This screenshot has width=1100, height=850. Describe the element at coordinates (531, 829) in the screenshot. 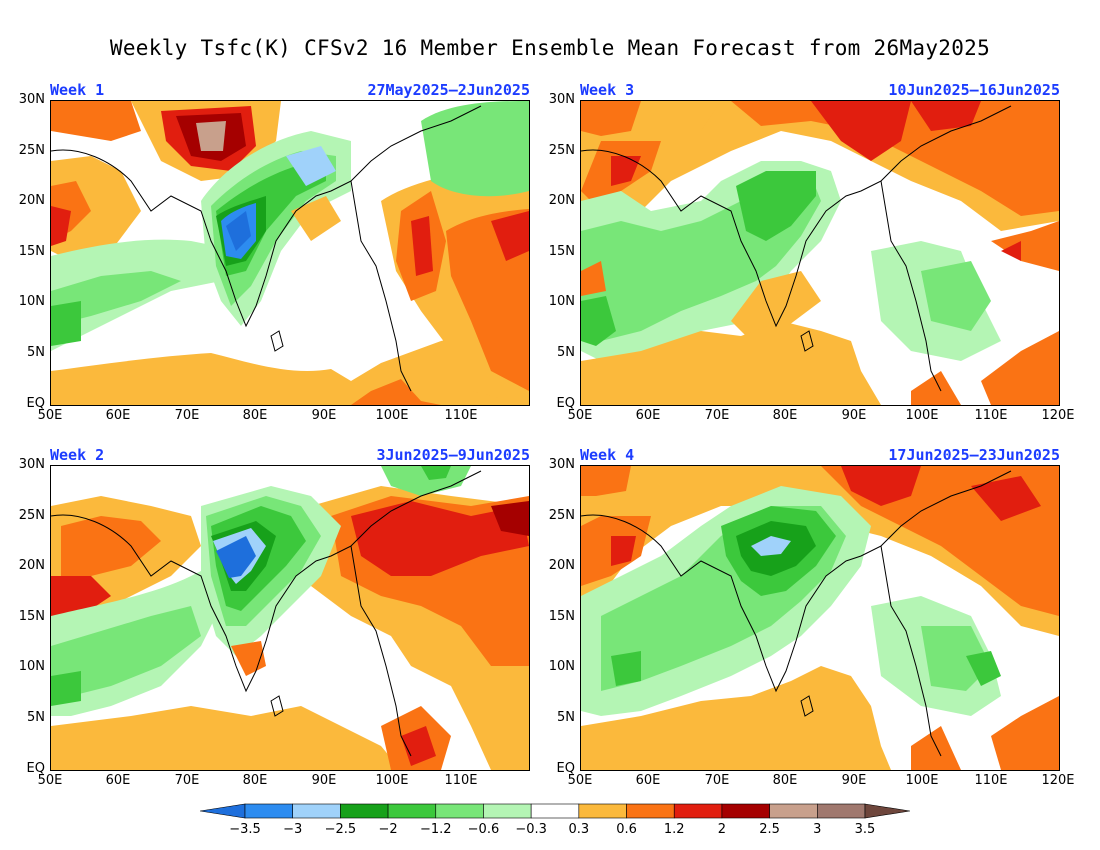

I see `colorbar-label: −0.3` at that location.